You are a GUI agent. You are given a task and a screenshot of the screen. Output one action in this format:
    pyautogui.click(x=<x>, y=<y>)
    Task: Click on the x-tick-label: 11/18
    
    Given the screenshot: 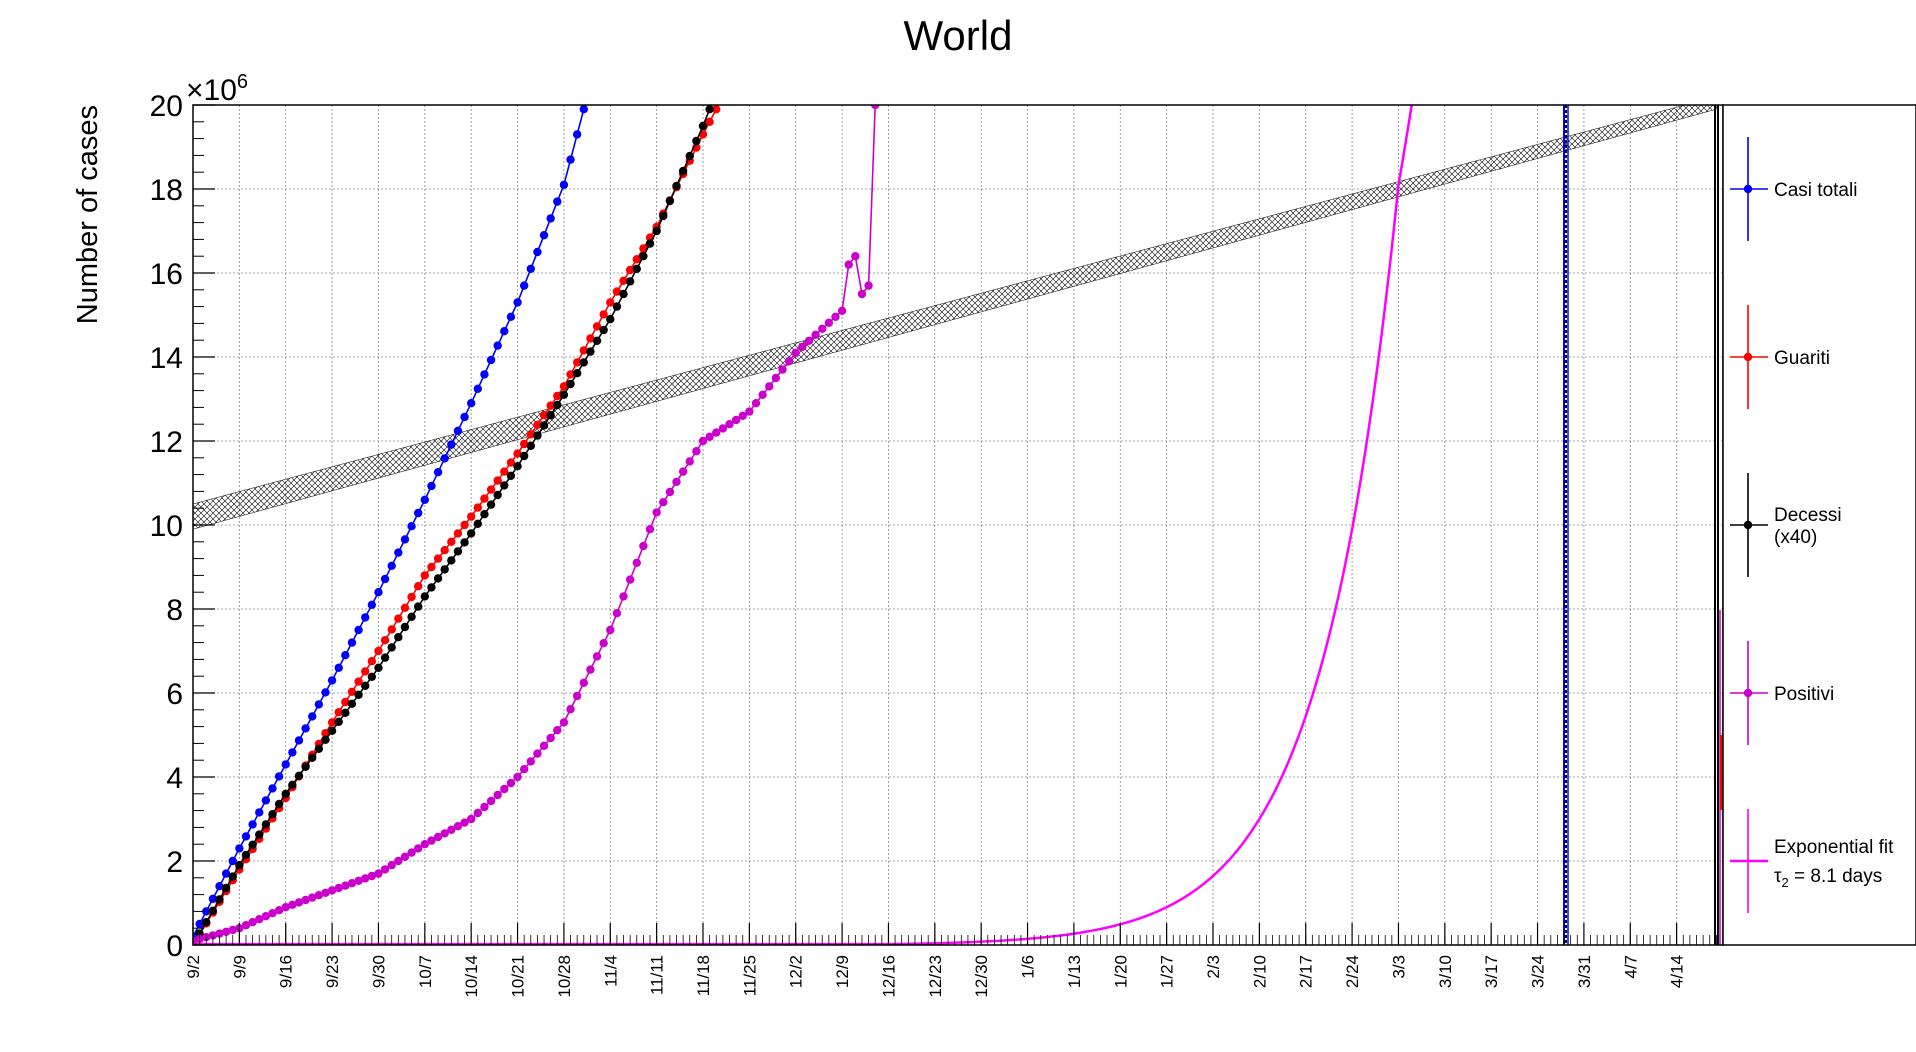 What is the action you would take?
    pyautogui.click(x=703, y=975)
    